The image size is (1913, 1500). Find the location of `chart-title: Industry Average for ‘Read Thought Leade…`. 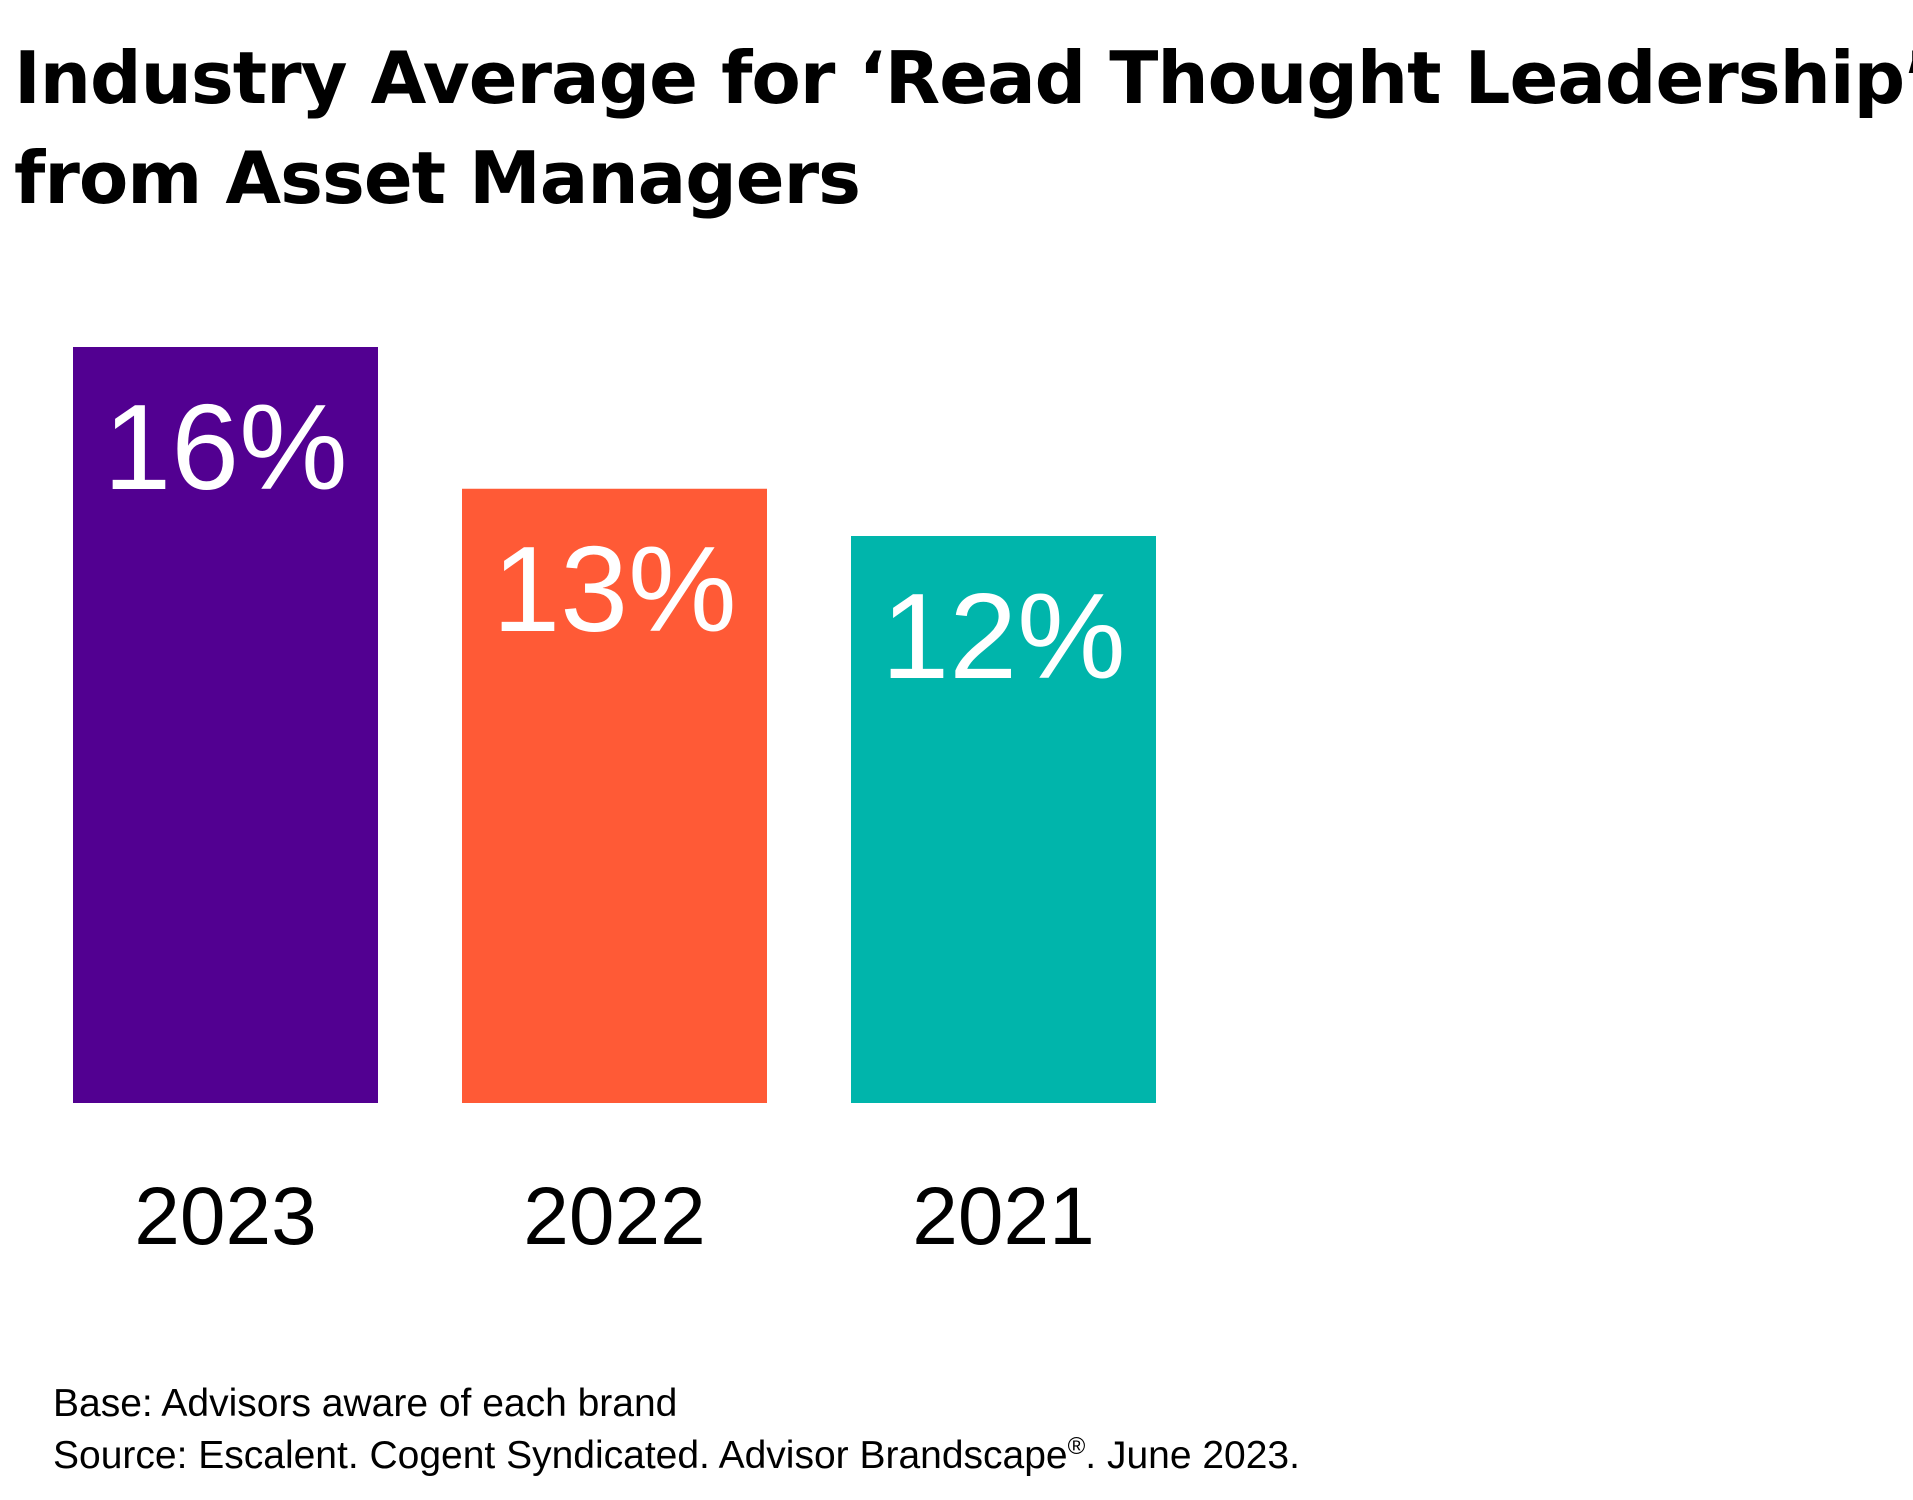

chart-title: Industry Average for ‘Read Thought Leade… is located at coordinates (963, 128).